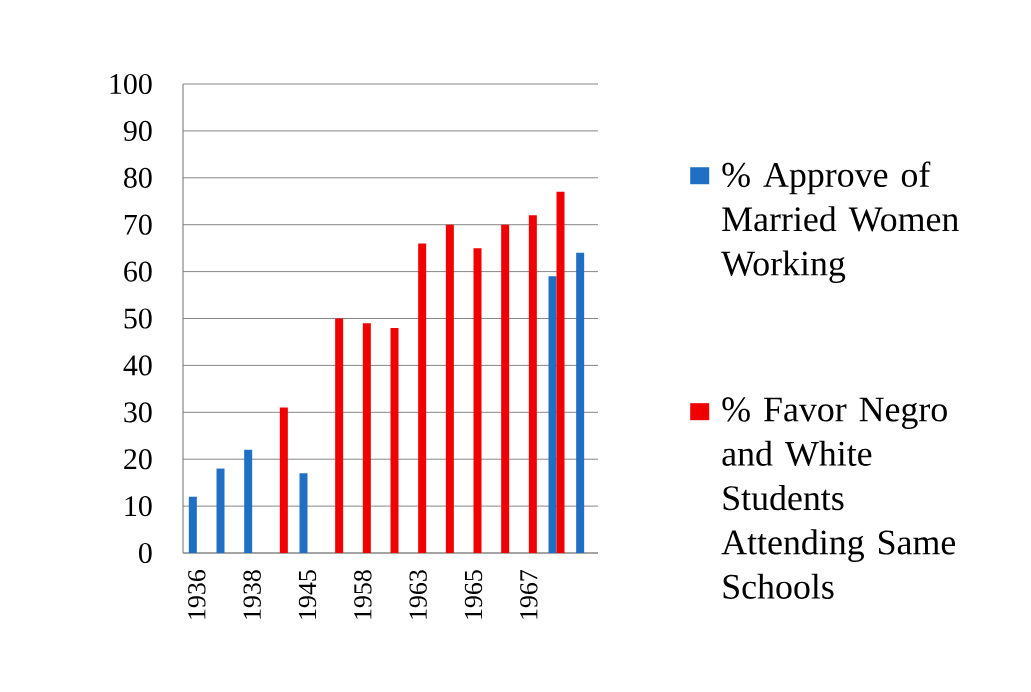 The height and width of the screenshot is (692, 1031). Describe the element at coordinates (418, 594) in the screenshot. I see `x-tick-label: 1963` at that location.